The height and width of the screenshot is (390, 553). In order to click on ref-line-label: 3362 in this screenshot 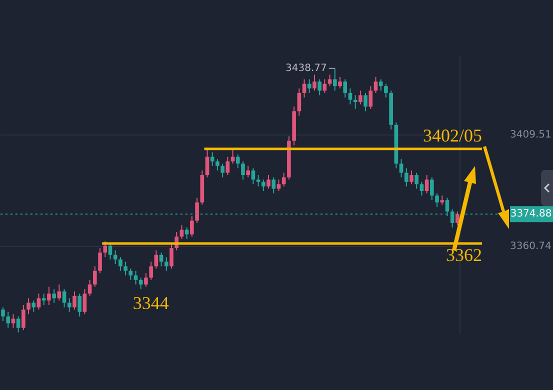, I will do `click(464, 255)`.